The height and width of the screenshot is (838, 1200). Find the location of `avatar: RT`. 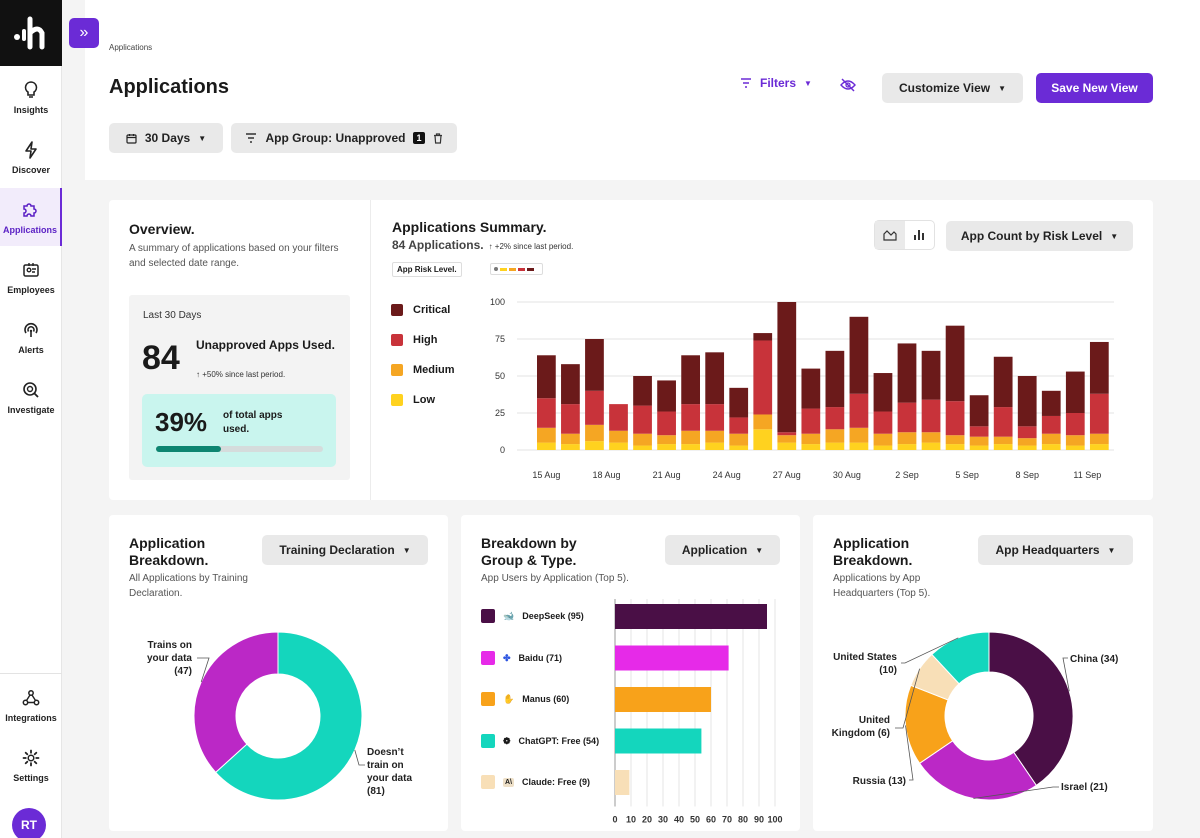

avatar: RT is located at coordinates (29, 823).